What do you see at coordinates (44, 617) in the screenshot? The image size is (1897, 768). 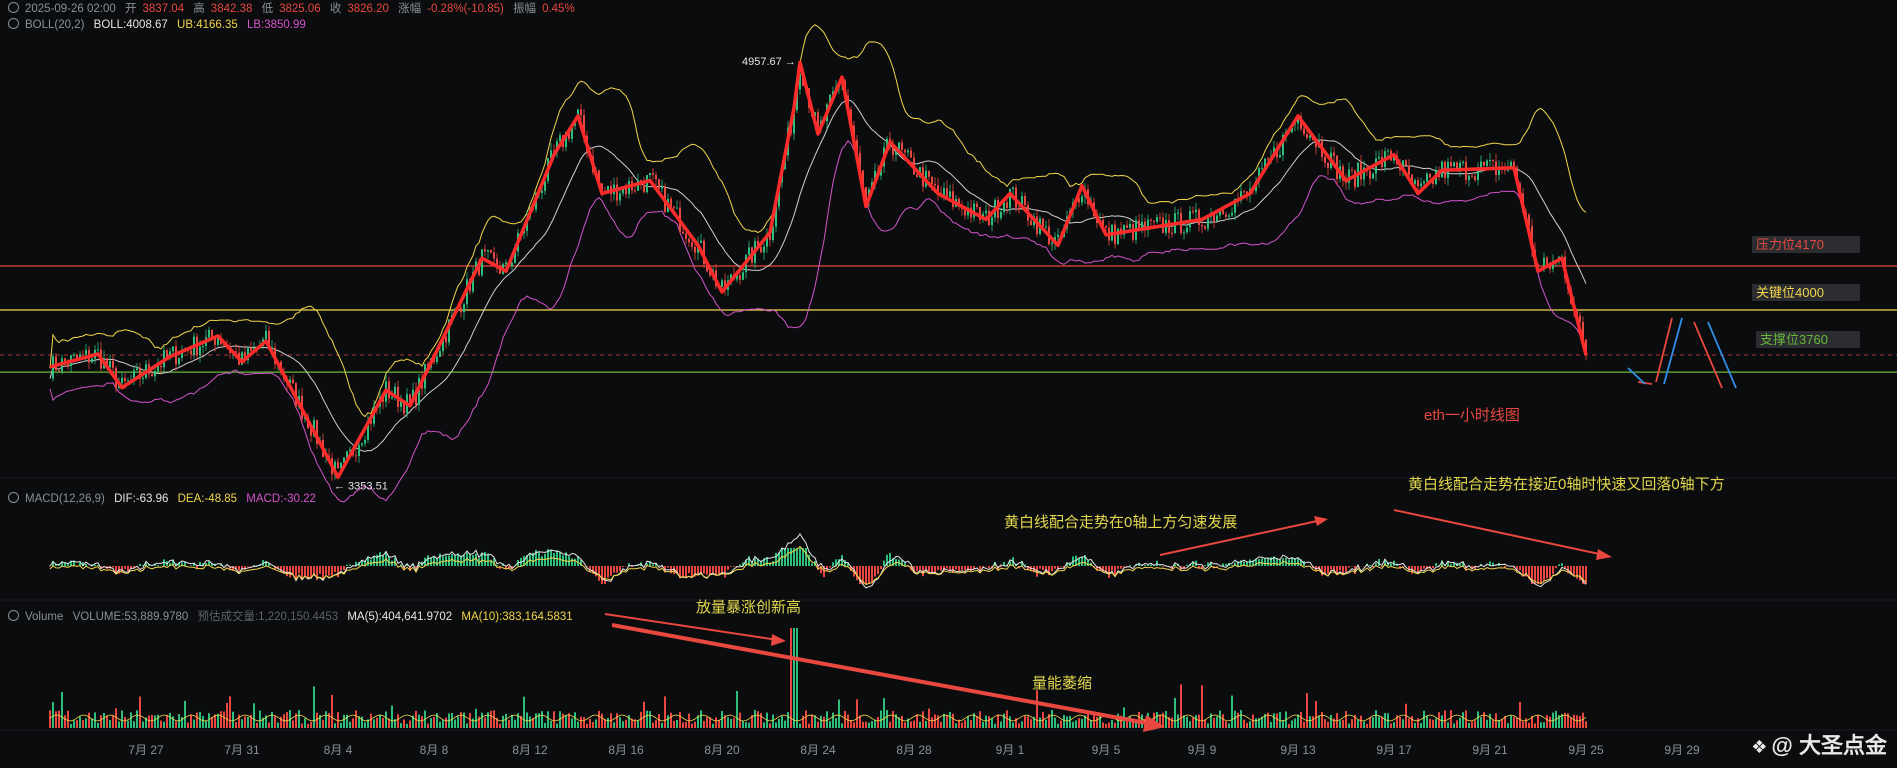 I see `volume-name: Volume` at bounding box center [44, 617].